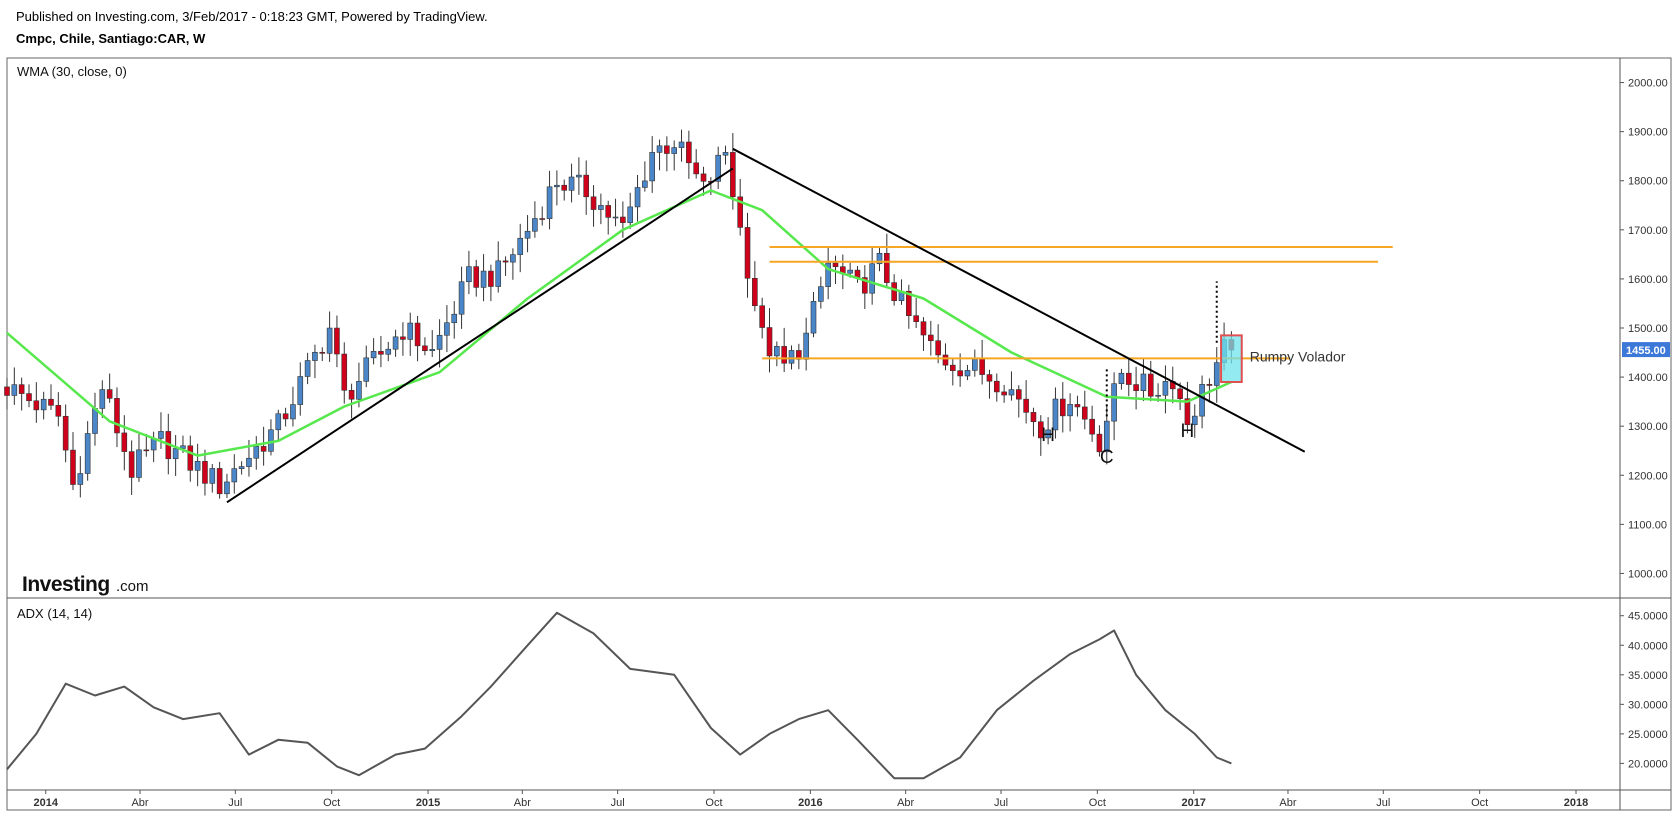 The width and height of the screenshot is (1677, 816). Describe the element at coordinates (1231, 359) in the screenshot. I see `highlight-box` at that location.